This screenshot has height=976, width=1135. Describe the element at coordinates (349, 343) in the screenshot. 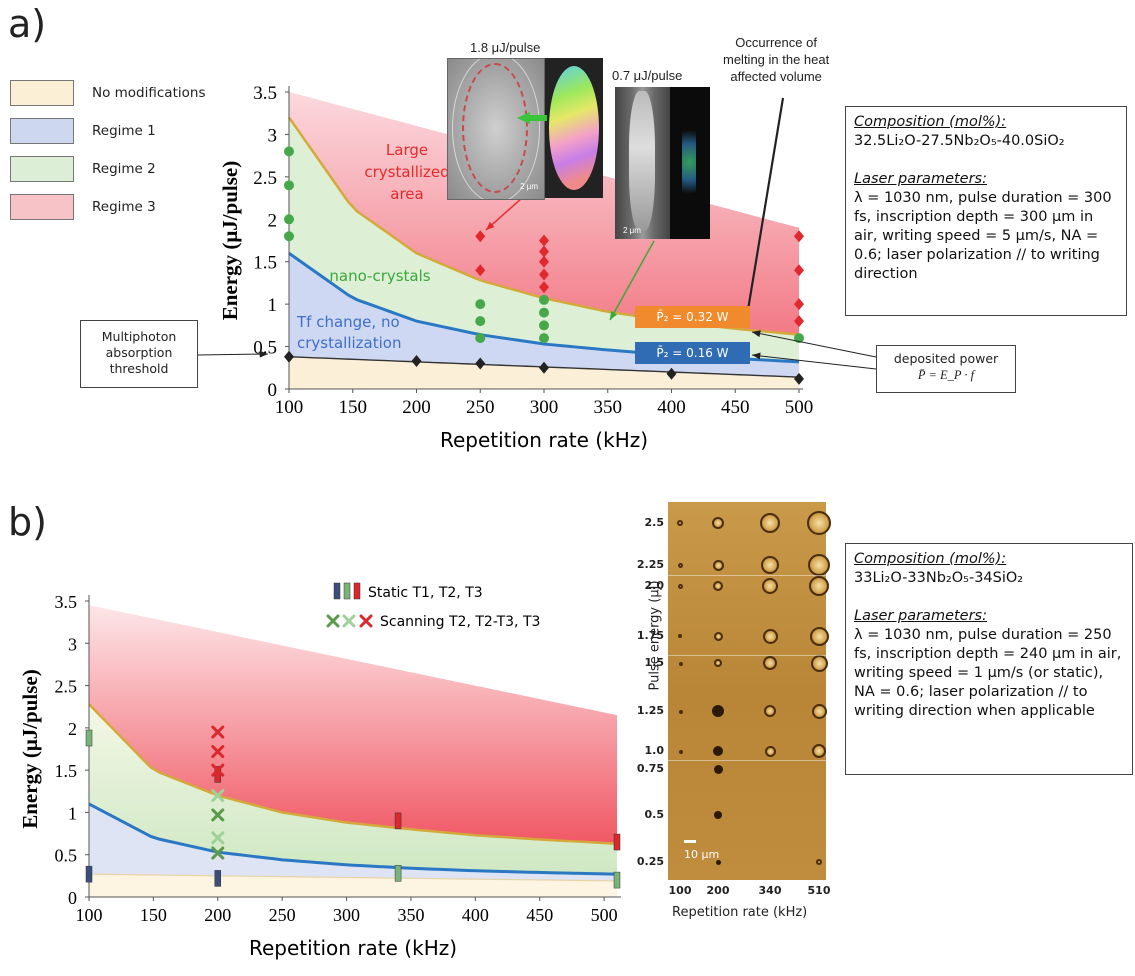

I see `label-tf-change-2: crystallization` at that location.